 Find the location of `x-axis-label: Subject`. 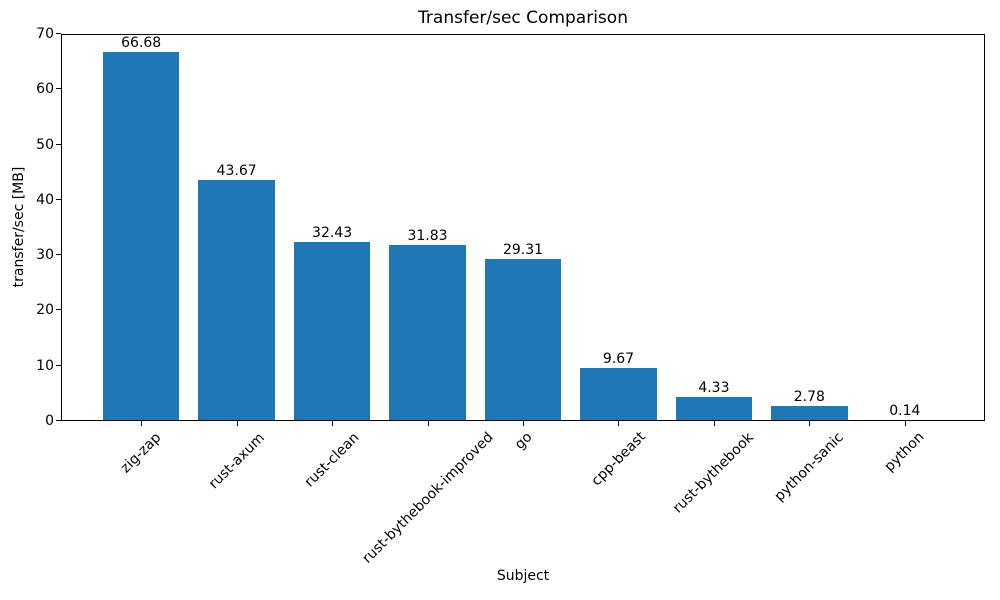

x-axis-label: Subject is located at coordinates (523, 576).